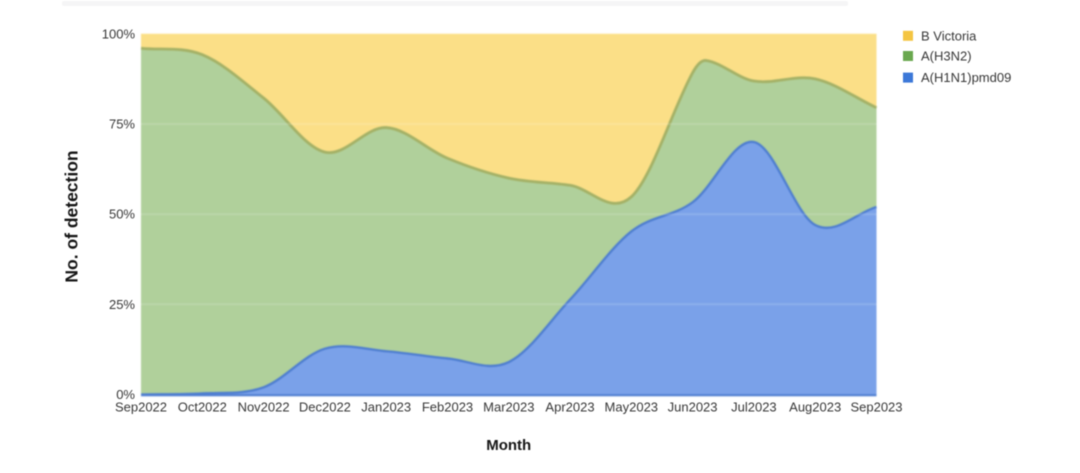 This screenshot has width=1080, height=473. What do you see at coordinates (325, 406) in the screenshot?
I see `svg-text: Dec2022` at bounding box center [325, 406].